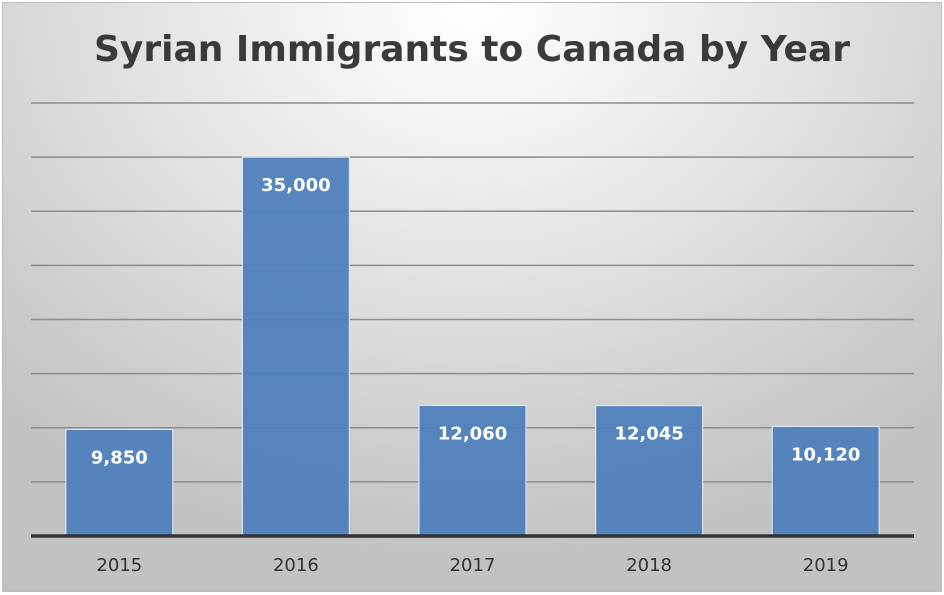 The height and width of the screenshot is (595, 944). I want to click on bar-2016, so click(295, 346).